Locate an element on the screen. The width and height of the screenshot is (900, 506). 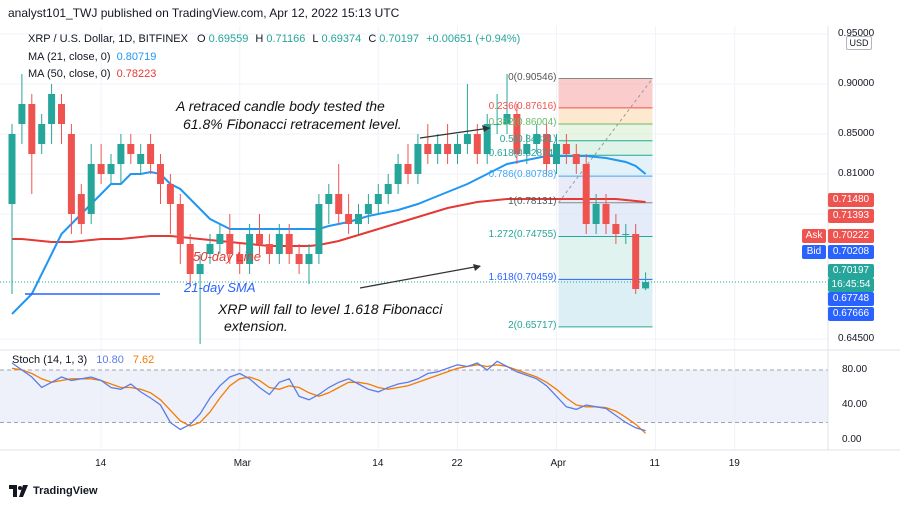
stoch-band is located at coordinates (414, 396).